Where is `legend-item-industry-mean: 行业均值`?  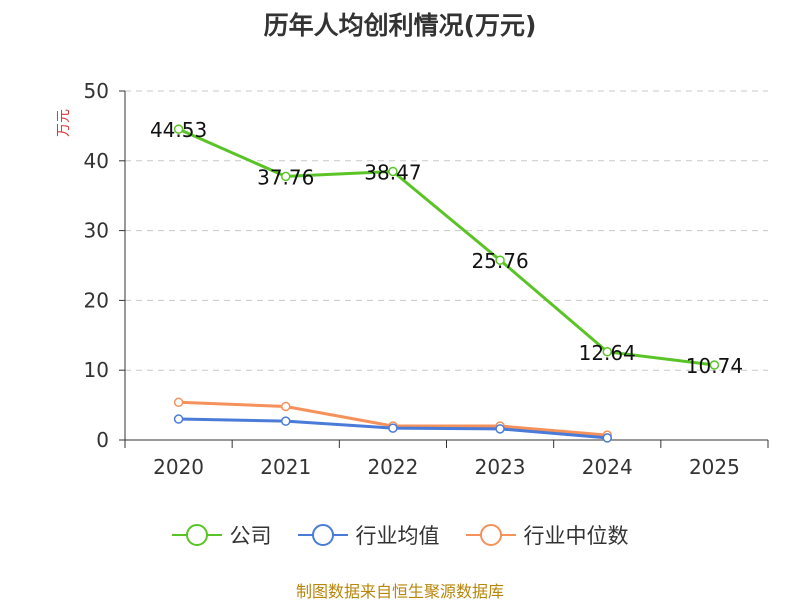 legend-item-industry-mean: 行业均值 is located at coordinates (368, 535).